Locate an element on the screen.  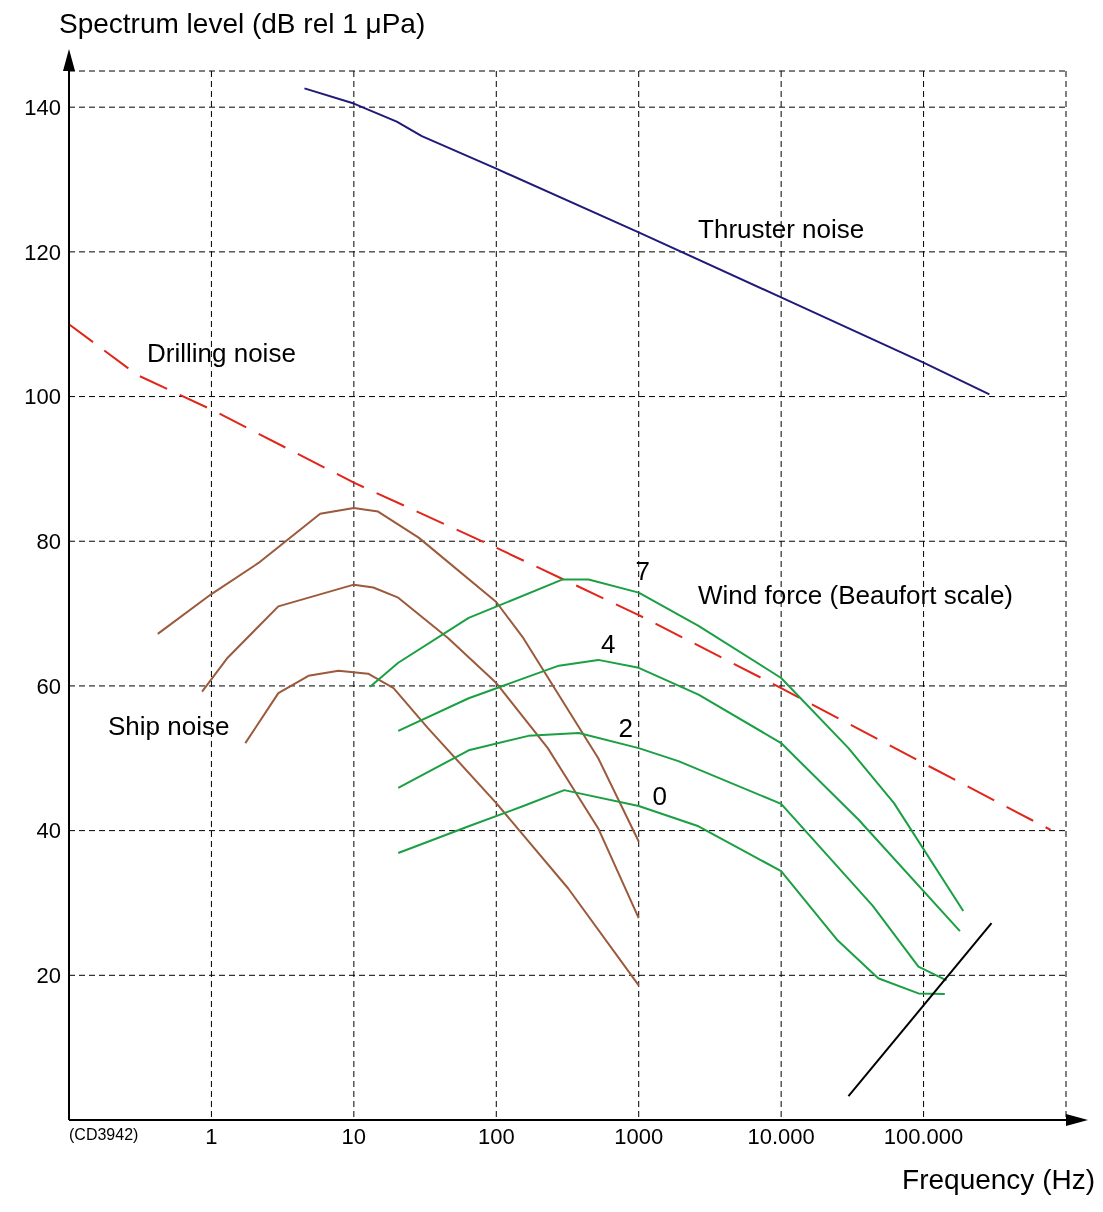
y-tick-label: 40 is located at coordinates (48, 831).